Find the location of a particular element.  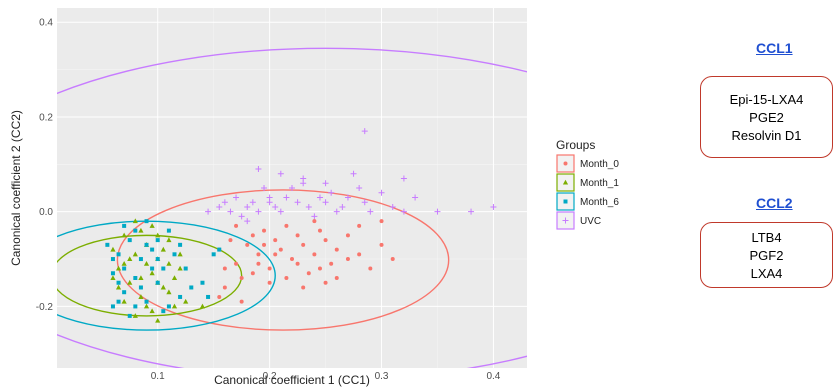

legend-label: Month_1 is located at coordinates (599, 183).